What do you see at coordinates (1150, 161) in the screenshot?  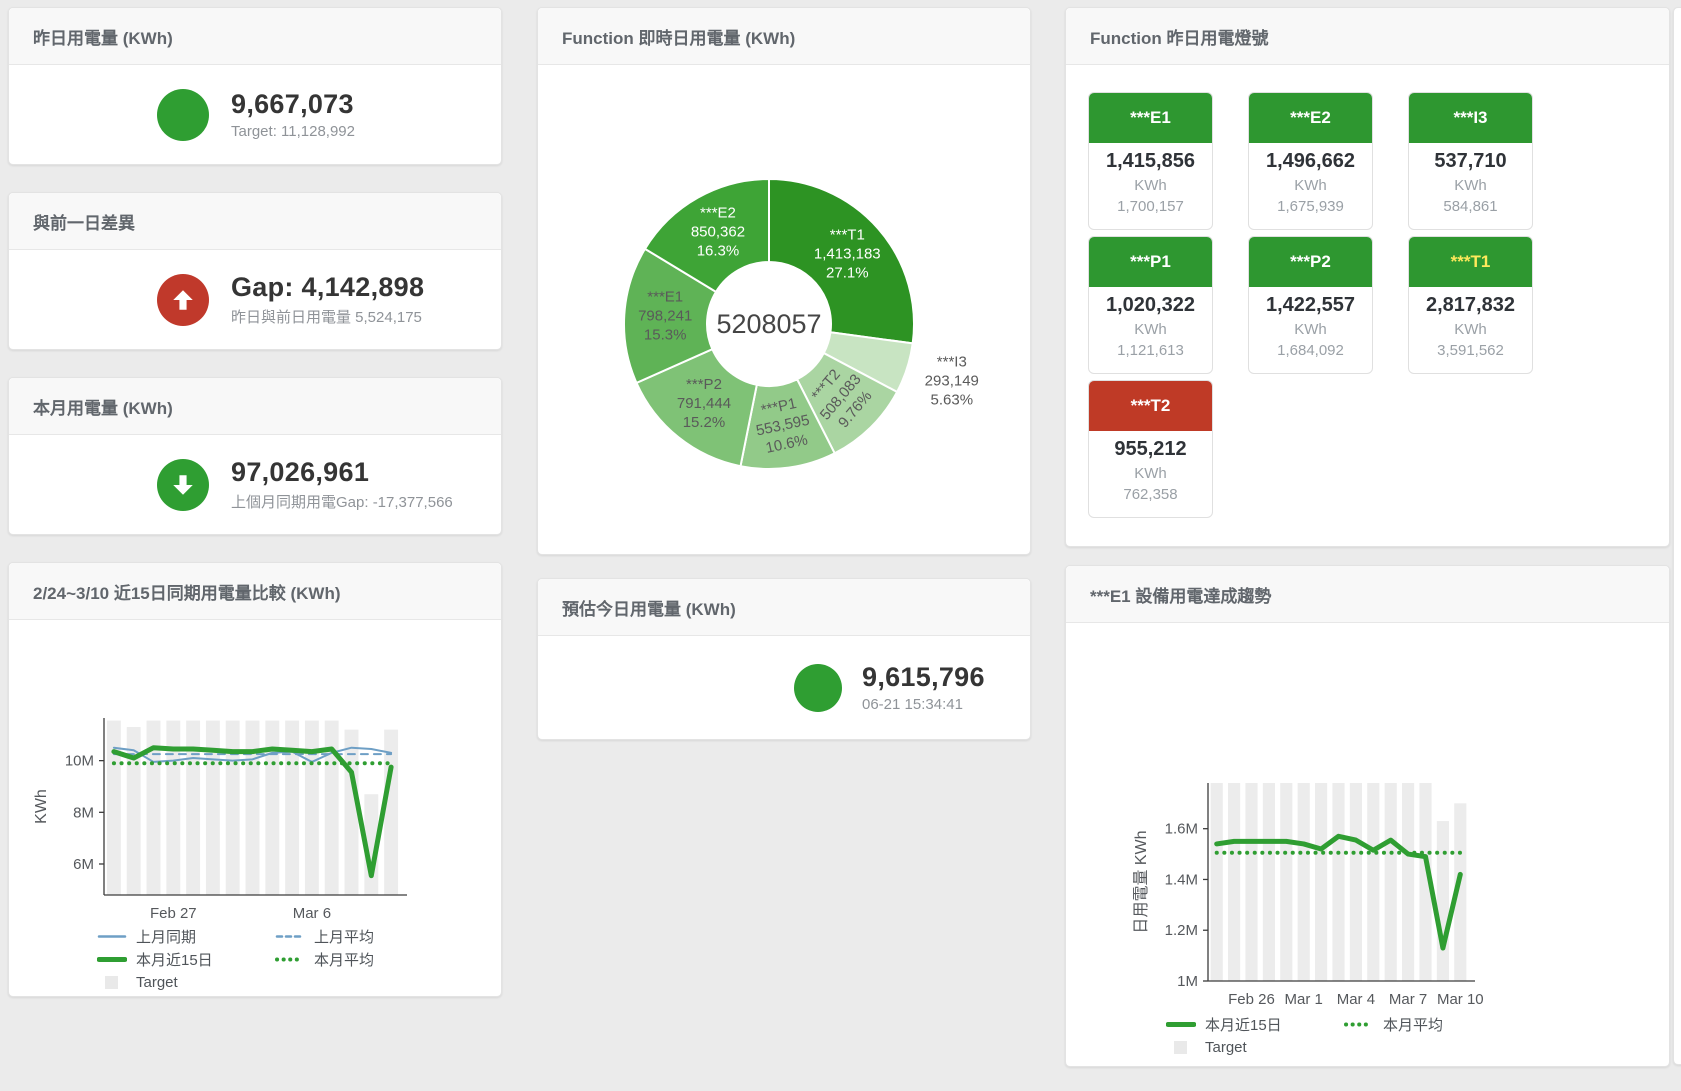 I see `lamp-tile: ***E1 1,415,856 KWh 1,700,157` at bounding box center [1150, 161].